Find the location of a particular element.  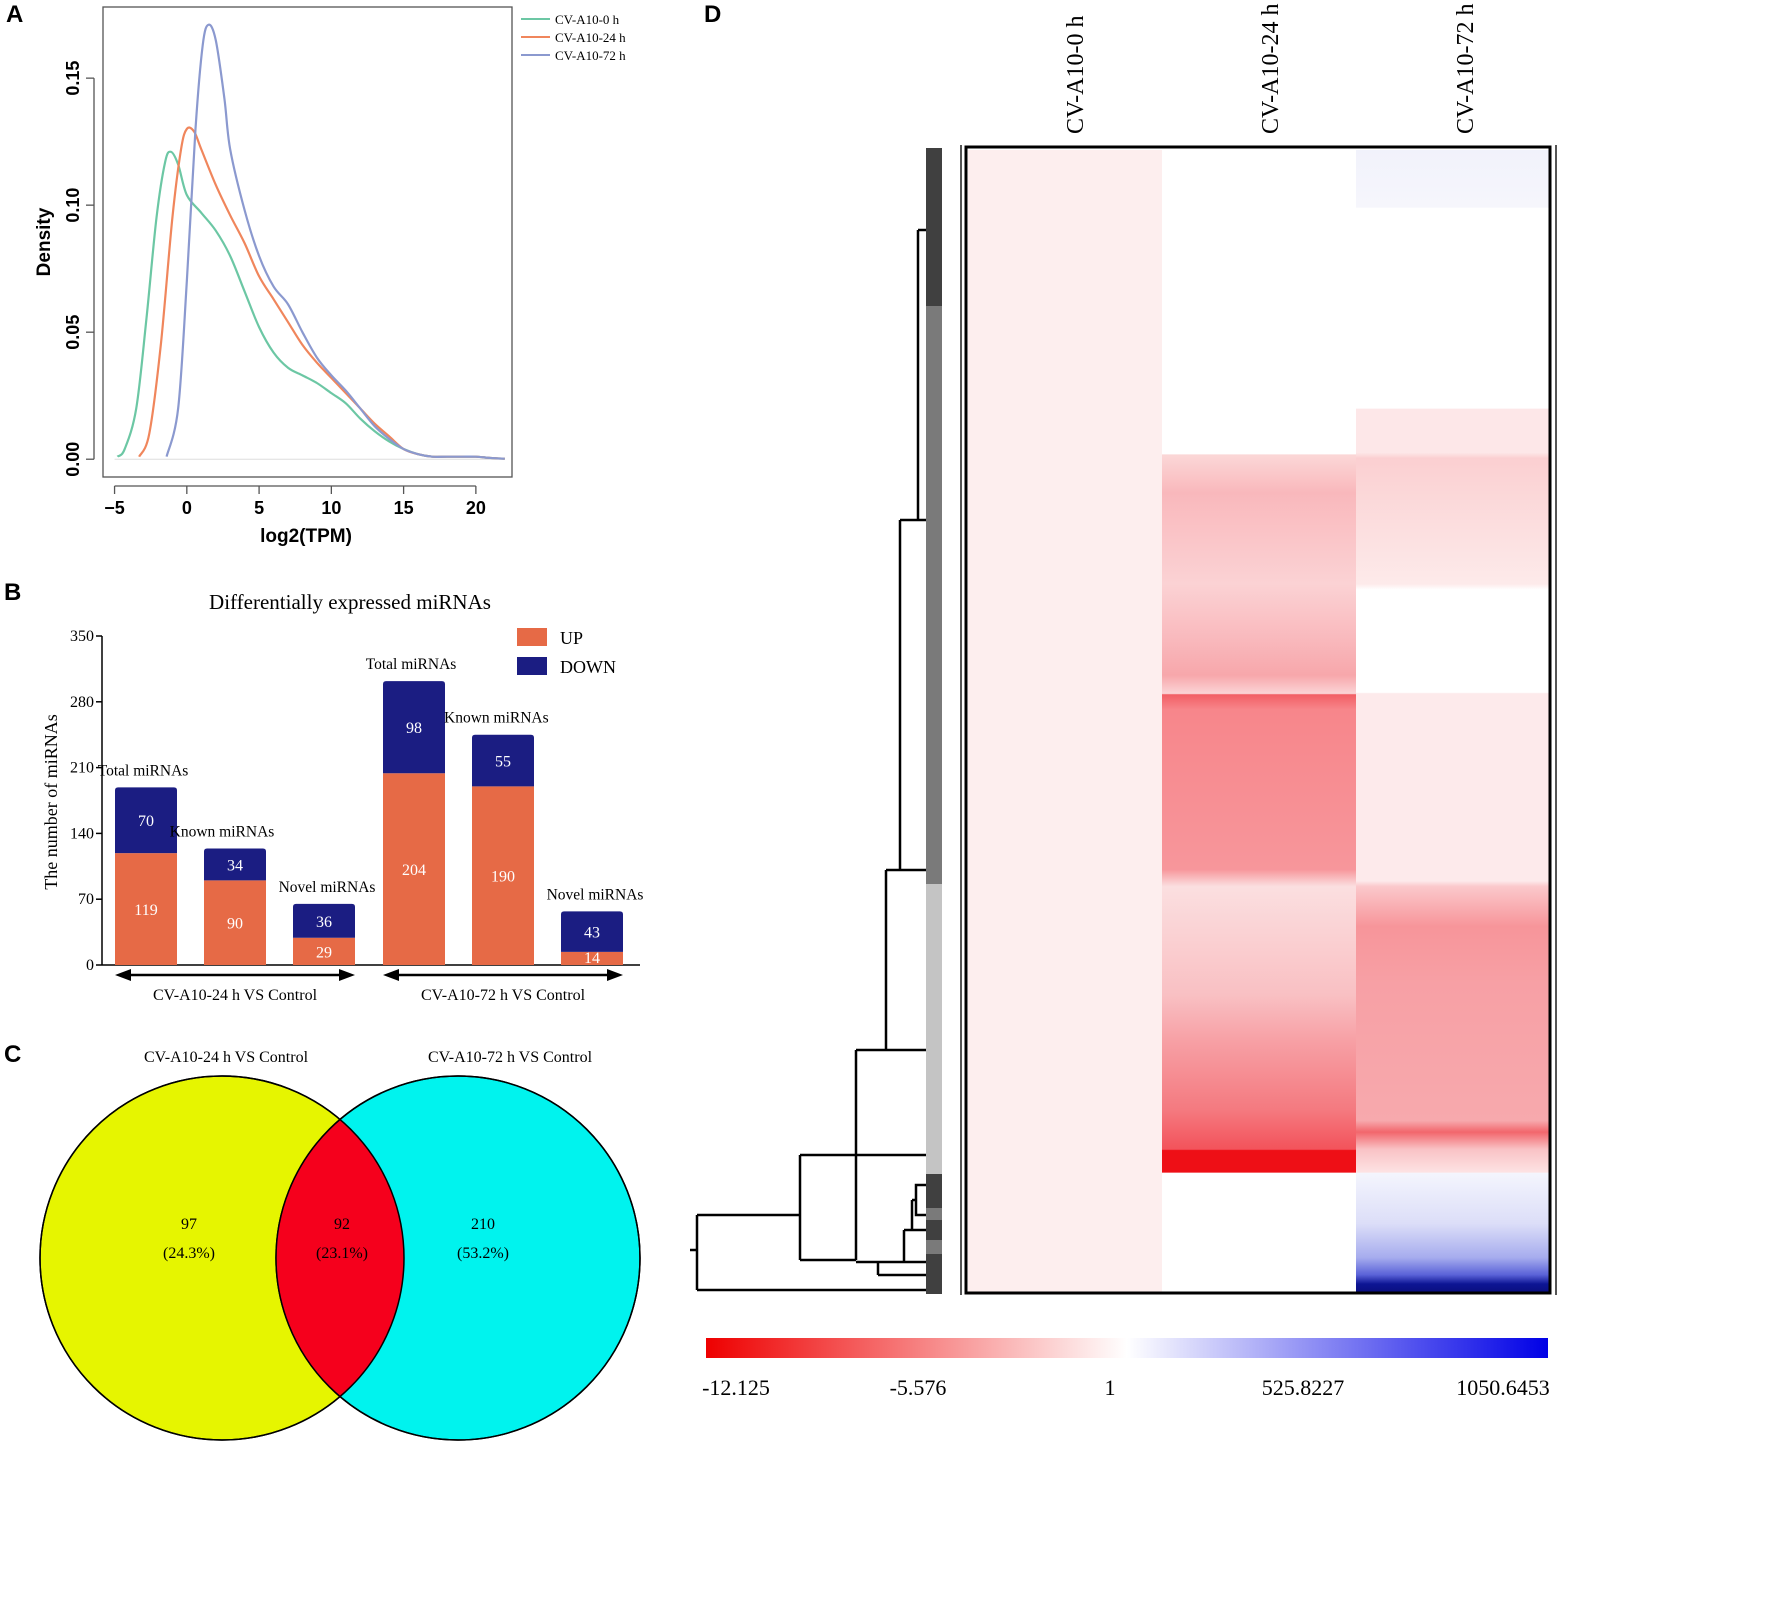

bar-up-label: 119 is located at coordinates (145, 910).